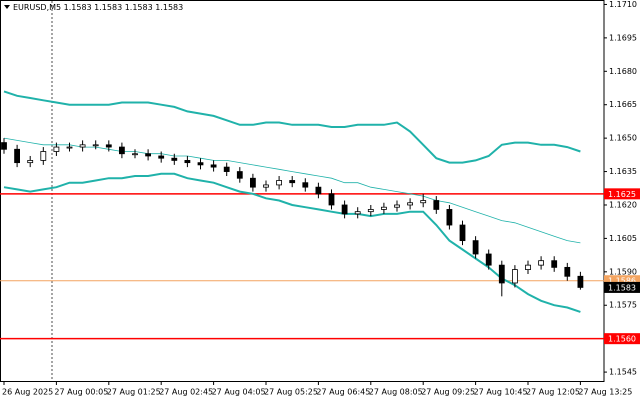 The width and height of the screenshot is (640, 401). What do you see at coordinates (623, 171) in the screenshot?
I see `y-tick-label: 1.1635` at bounding box center [623, 171].